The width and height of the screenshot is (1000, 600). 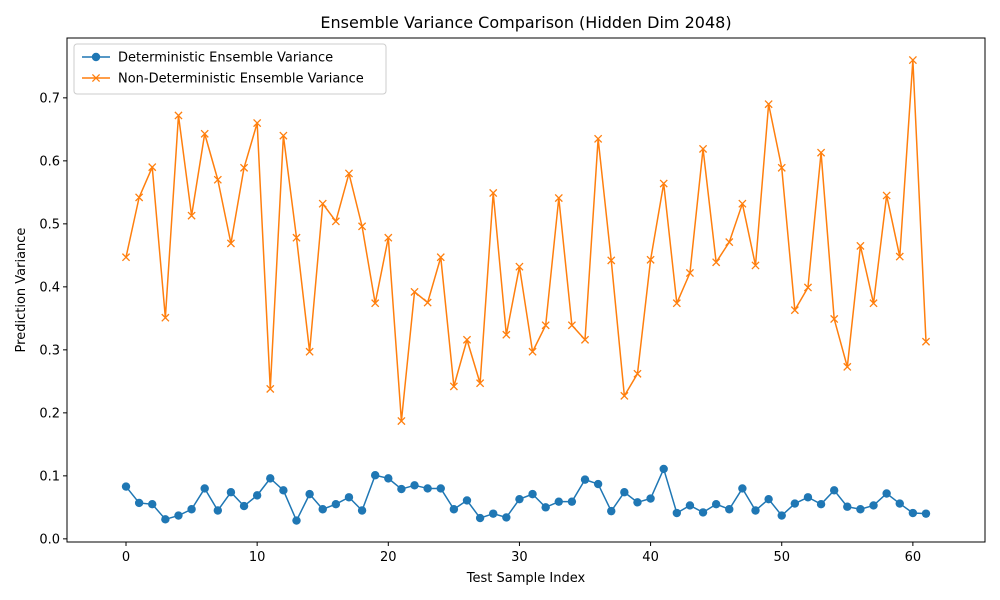 I want to click on y-tick-label: 0.3, so click(x=49, y=350).